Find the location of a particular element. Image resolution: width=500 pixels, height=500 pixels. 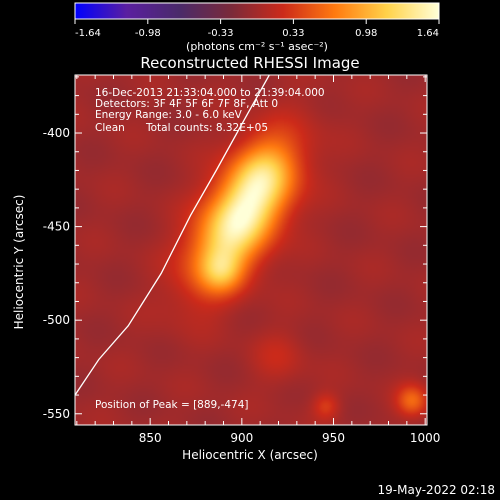

y-tick-label: -550 is located at coordinates (56, 414).